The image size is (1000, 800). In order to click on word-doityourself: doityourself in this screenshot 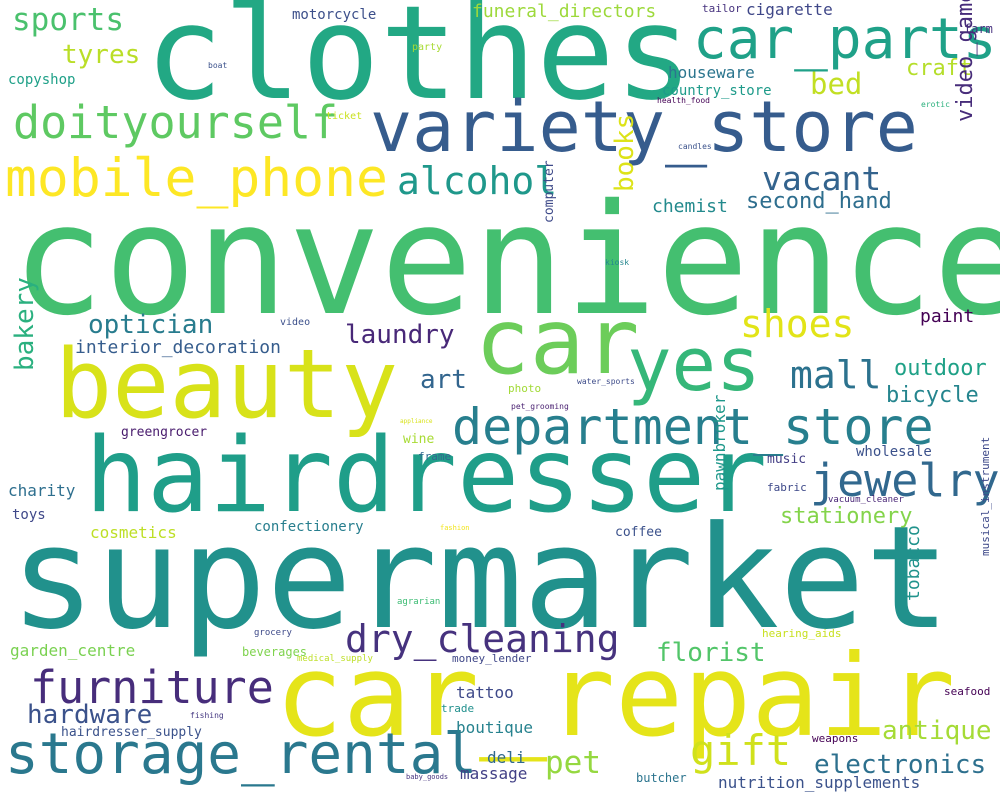, I will do `click(176, 122)`.